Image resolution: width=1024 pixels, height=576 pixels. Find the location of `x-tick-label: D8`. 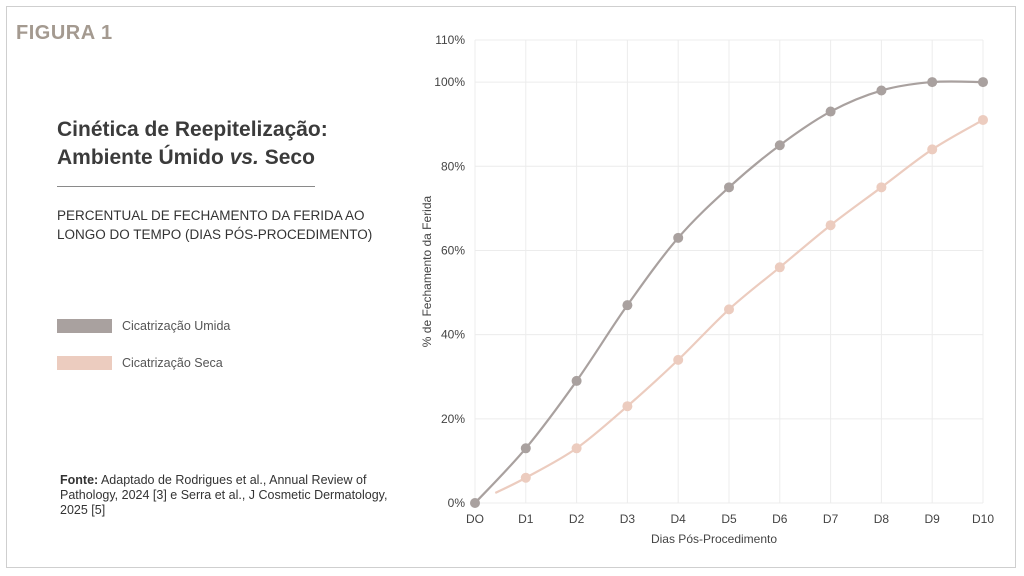

x-tick-label: D8 is located at coordinates (882, 519).